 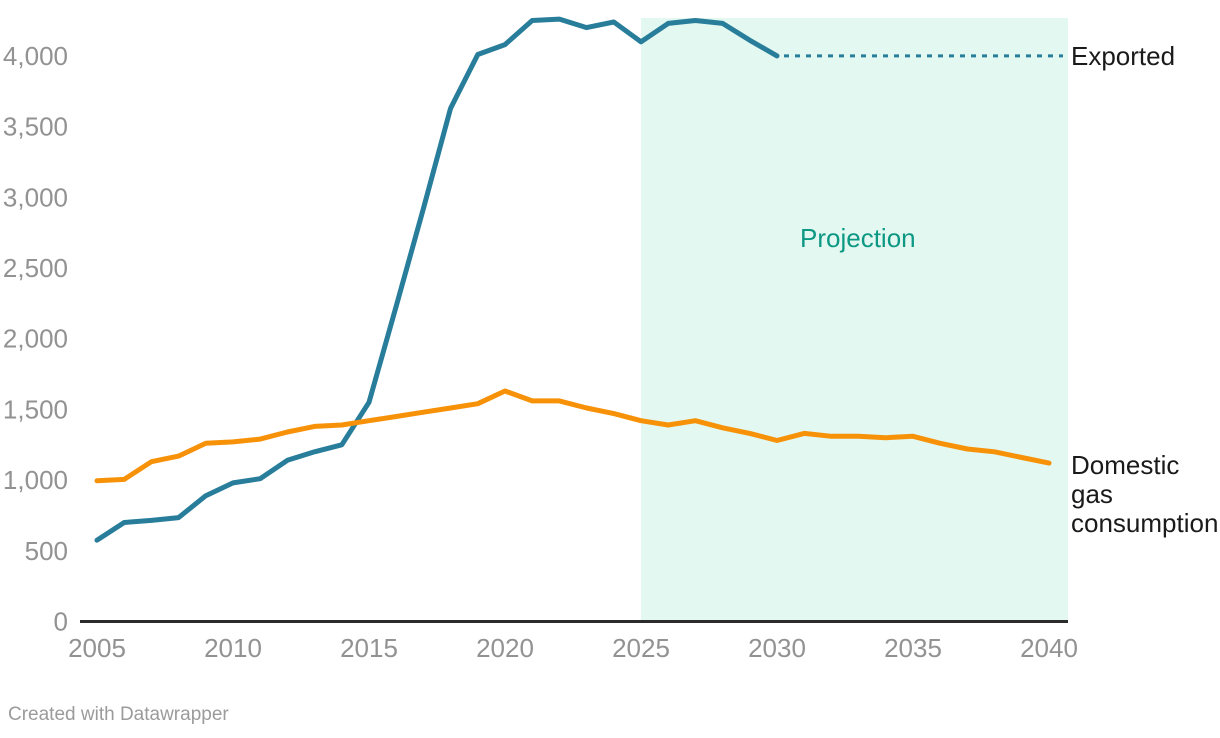 I want to click on x-tick-label: 2005, so click(x=97, y=648).